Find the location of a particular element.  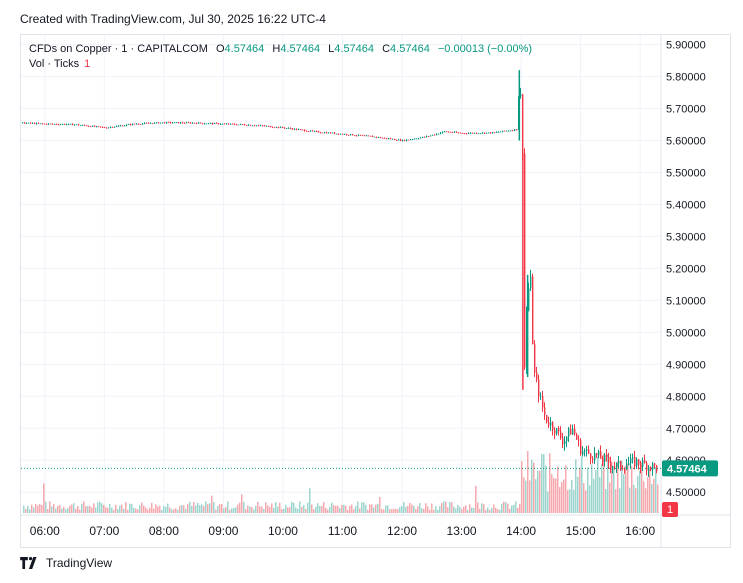

price-axis-tick: 4.90000 is located at coordinates (686, 365).